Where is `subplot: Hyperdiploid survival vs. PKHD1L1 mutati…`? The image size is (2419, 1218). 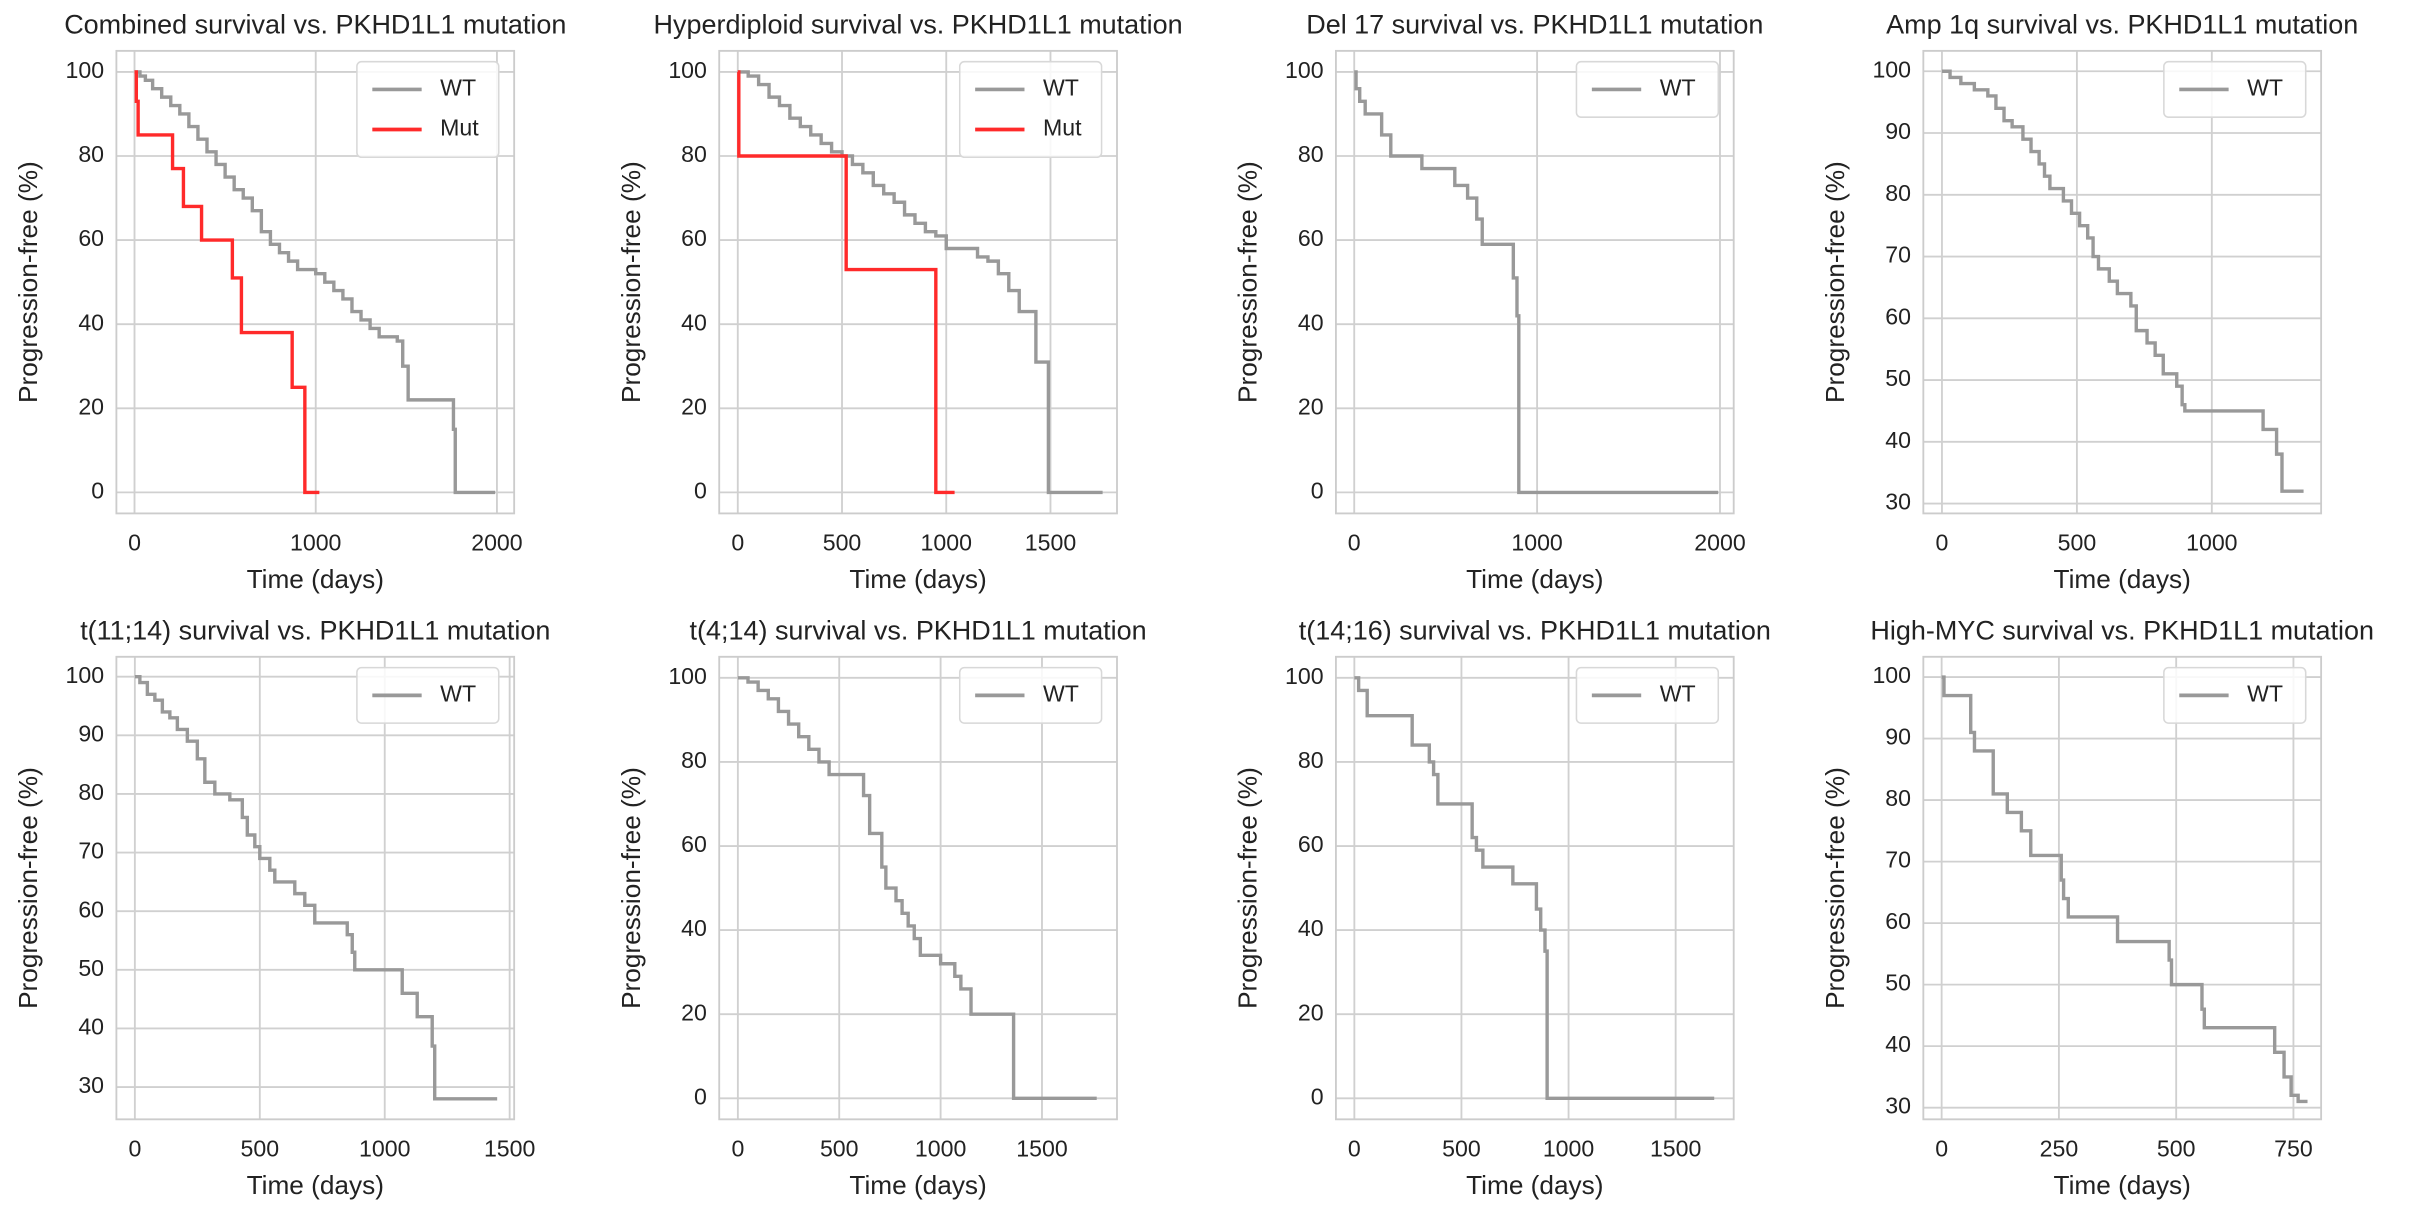
subplot: Hyperdiploid survival vs. PKHD1L1 mutati… is located at coordinates (899, 301).